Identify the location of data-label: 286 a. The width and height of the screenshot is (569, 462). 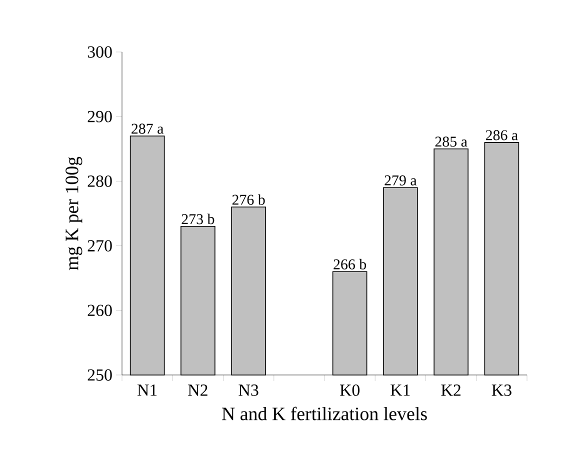
(502, 135).